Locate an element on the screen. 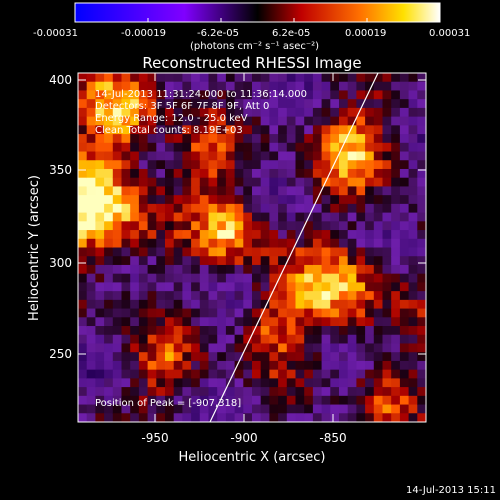 This screenshot has width=500, height=500. y-axis-label: Heliocentric Y (arcsec) is located at coordinates (34, 248).